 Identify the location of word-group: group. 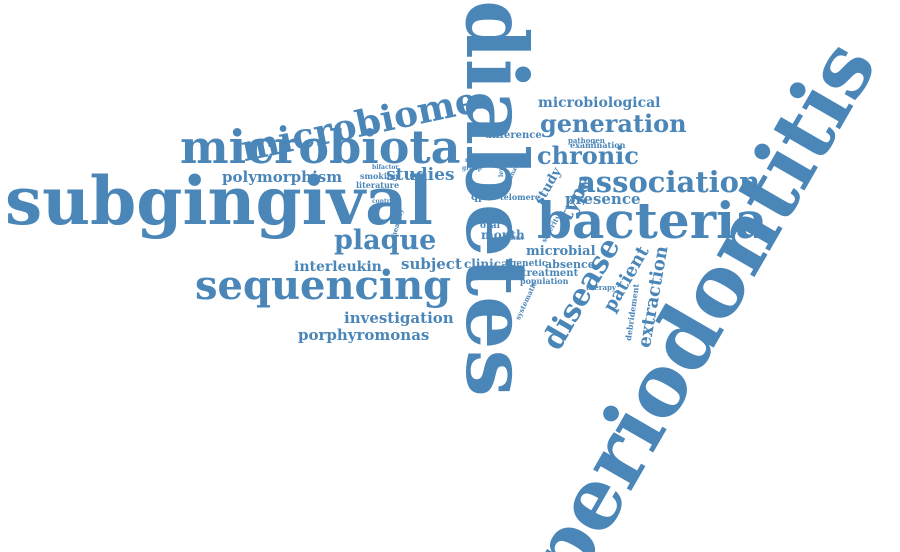
(472, 168).